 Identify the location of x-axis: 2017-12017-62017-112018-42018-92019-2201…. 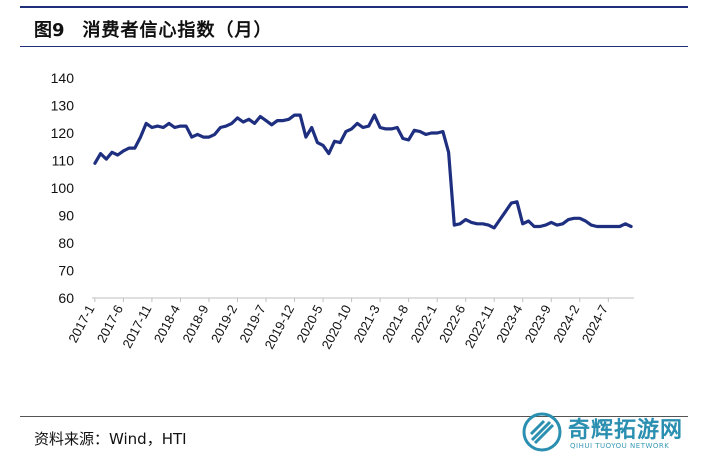
(349, 324).